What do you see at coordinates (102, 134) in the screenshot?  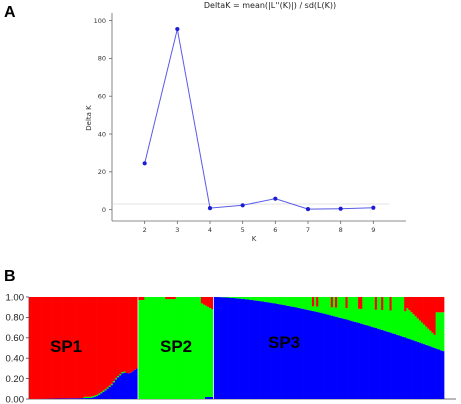 I see `delta-k-y-tick-label: 40` at bounding box center [102, 134].